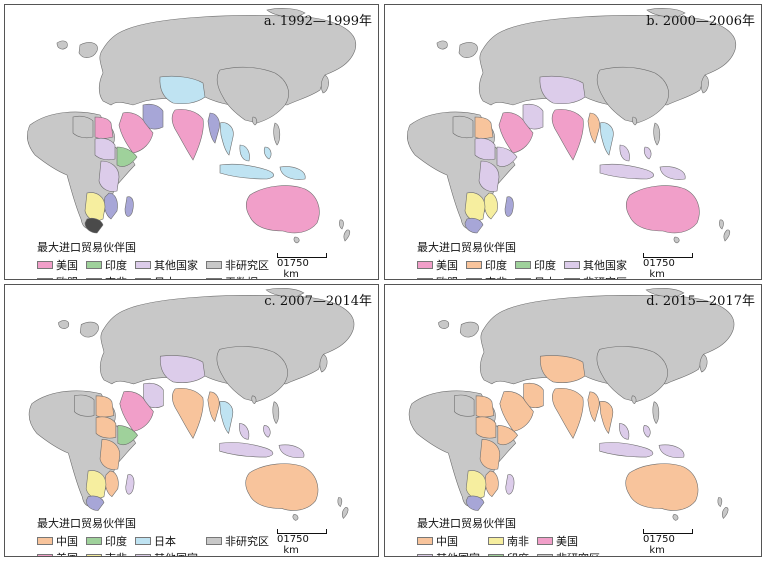 This screenshot has width=766, height=561. What do you see at coordinates (153, 259) in the screenshot?
I see `legend: 最大进口贸易伙伴国 美国欧盟 印度南非 其他国家日本 非研究区无数据` at bounding box center [153, 259].